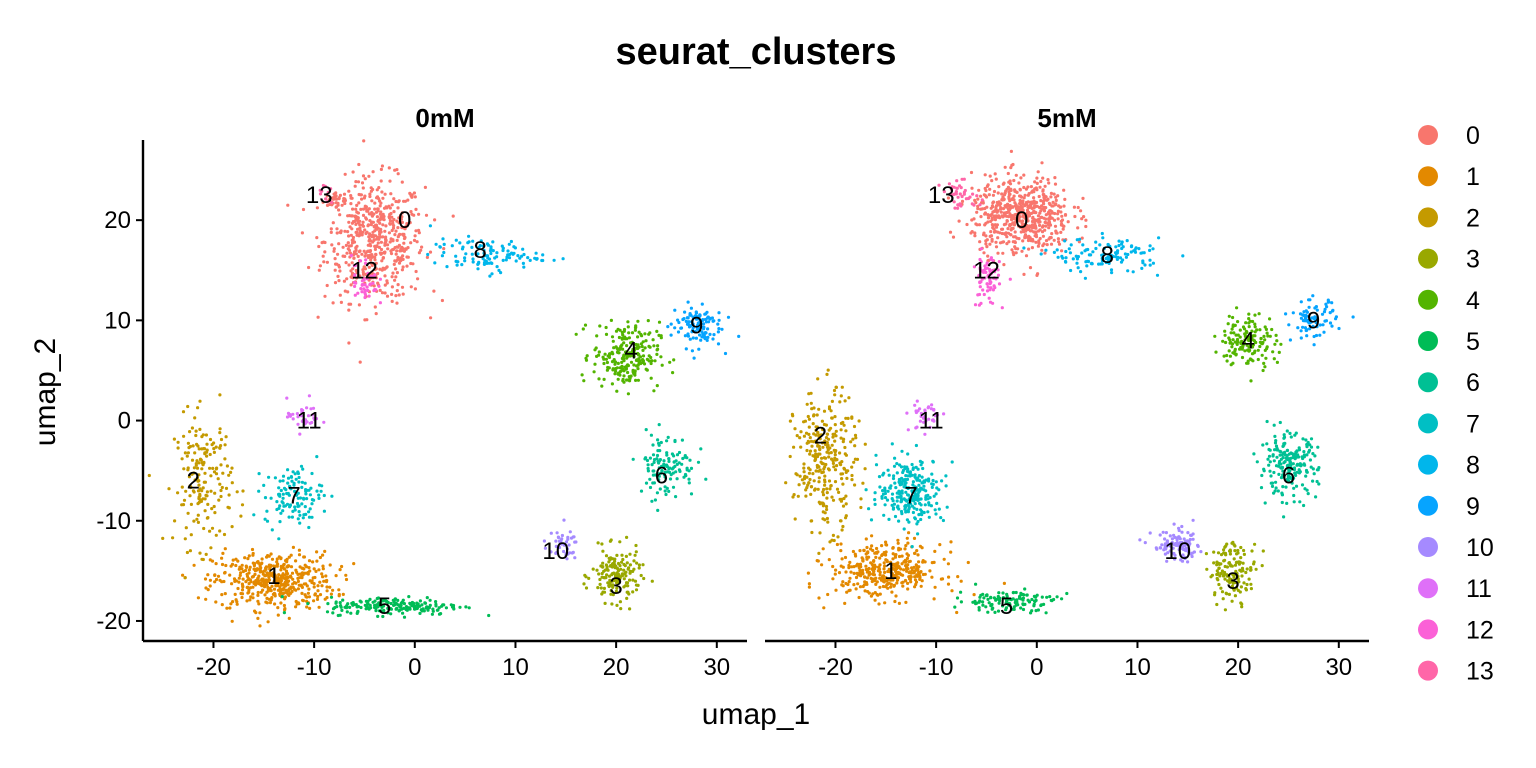 This screenshot has width=1536, height=768. I want to click on x-tick-label: 10, so click(515, 667).